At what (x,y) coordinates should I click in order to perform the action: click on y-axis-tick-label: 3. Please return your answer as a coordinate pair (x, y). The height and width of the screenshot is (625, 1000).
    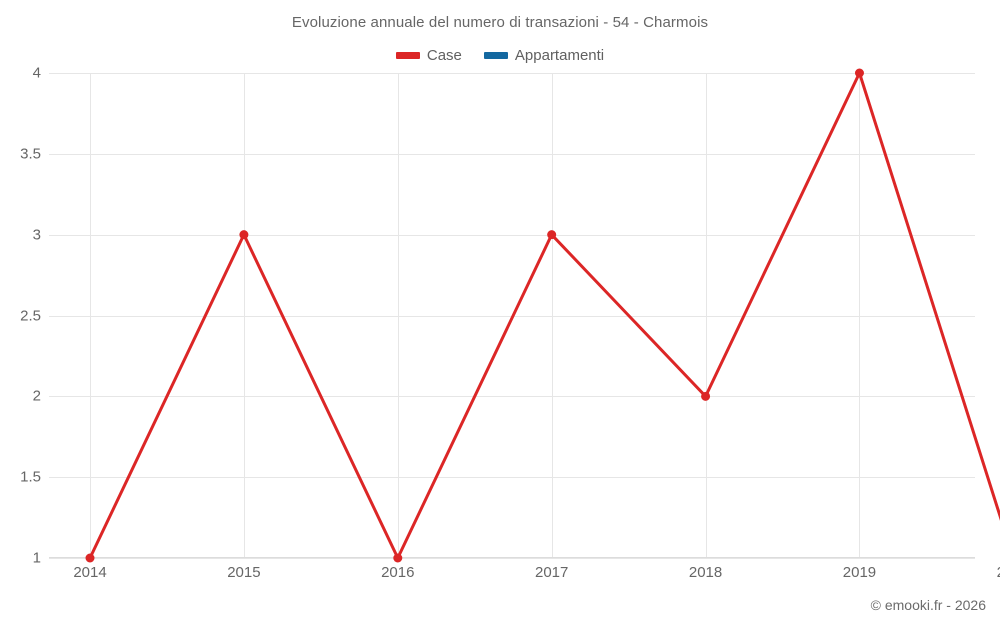
    Looking at the image, I should click on (36, 235).